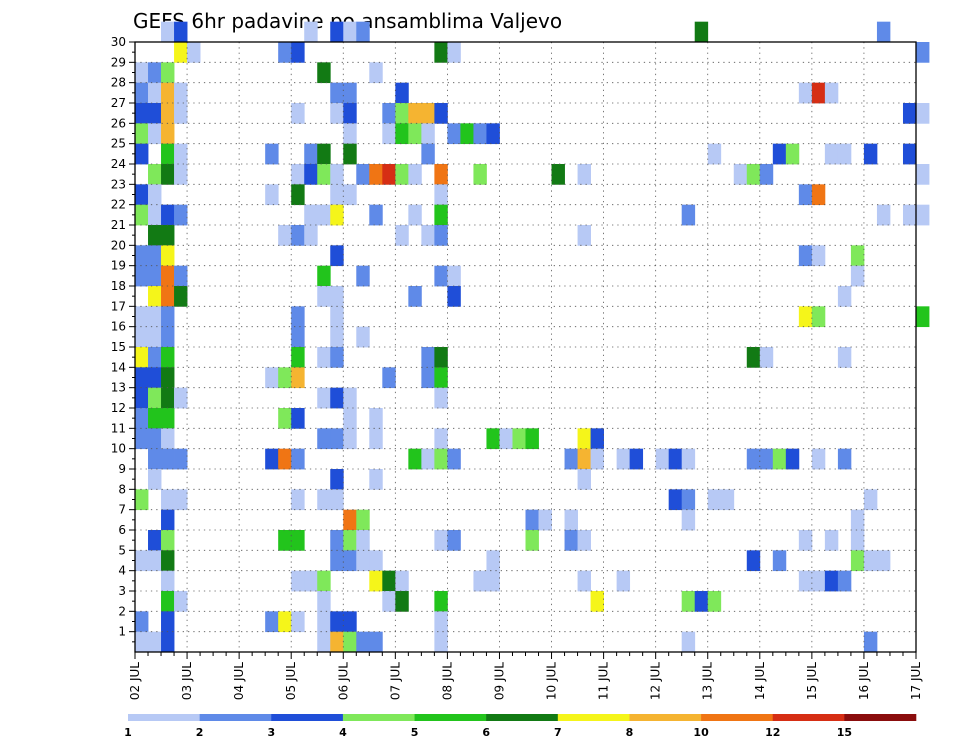  Describe the element at coordinates (122, 469) in the screenshot. I see `y-tick-label: 9` at that location.